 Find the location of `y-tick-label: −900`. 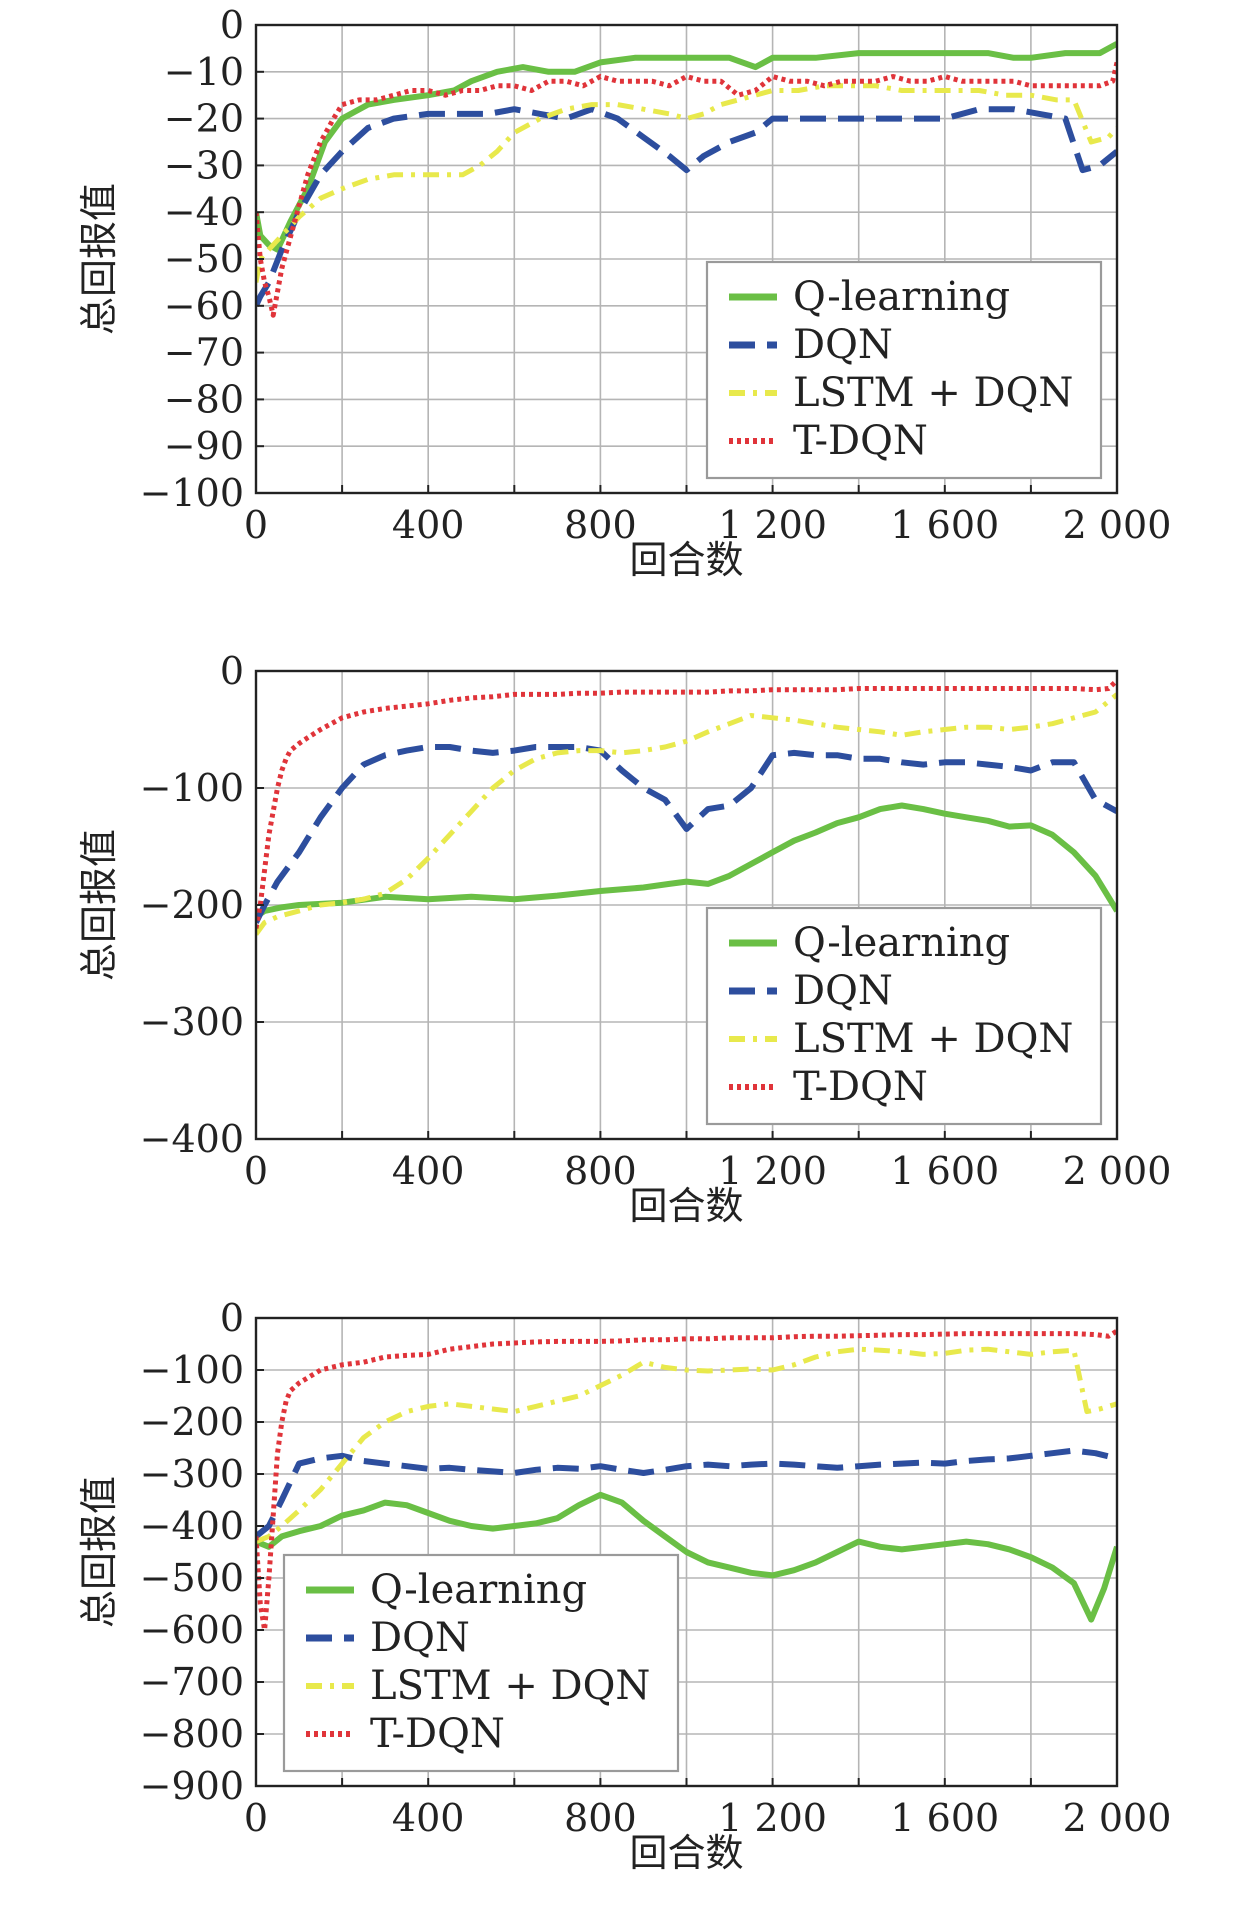

y-tick-label: −900 is located at coordinates (192, 1786).